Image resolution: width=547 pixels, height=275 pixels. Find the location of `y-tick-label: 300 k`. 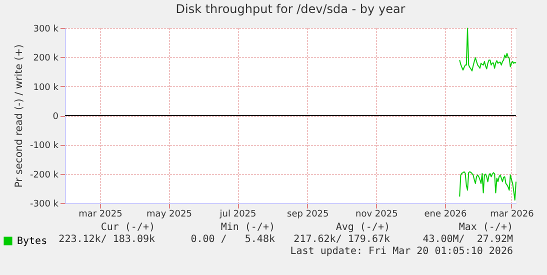

y-tick-label: 300 k is located at coordinates (46, 29).